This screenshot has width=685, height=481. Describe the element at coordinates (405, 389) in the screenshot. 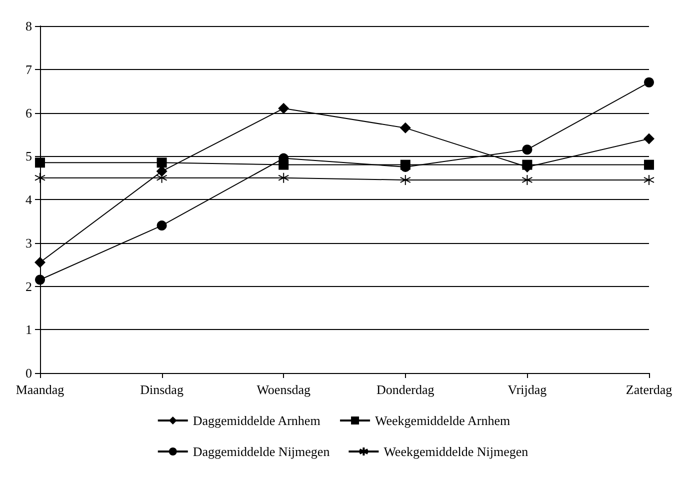

I see `x-tick-label: Donderdag` at that location.